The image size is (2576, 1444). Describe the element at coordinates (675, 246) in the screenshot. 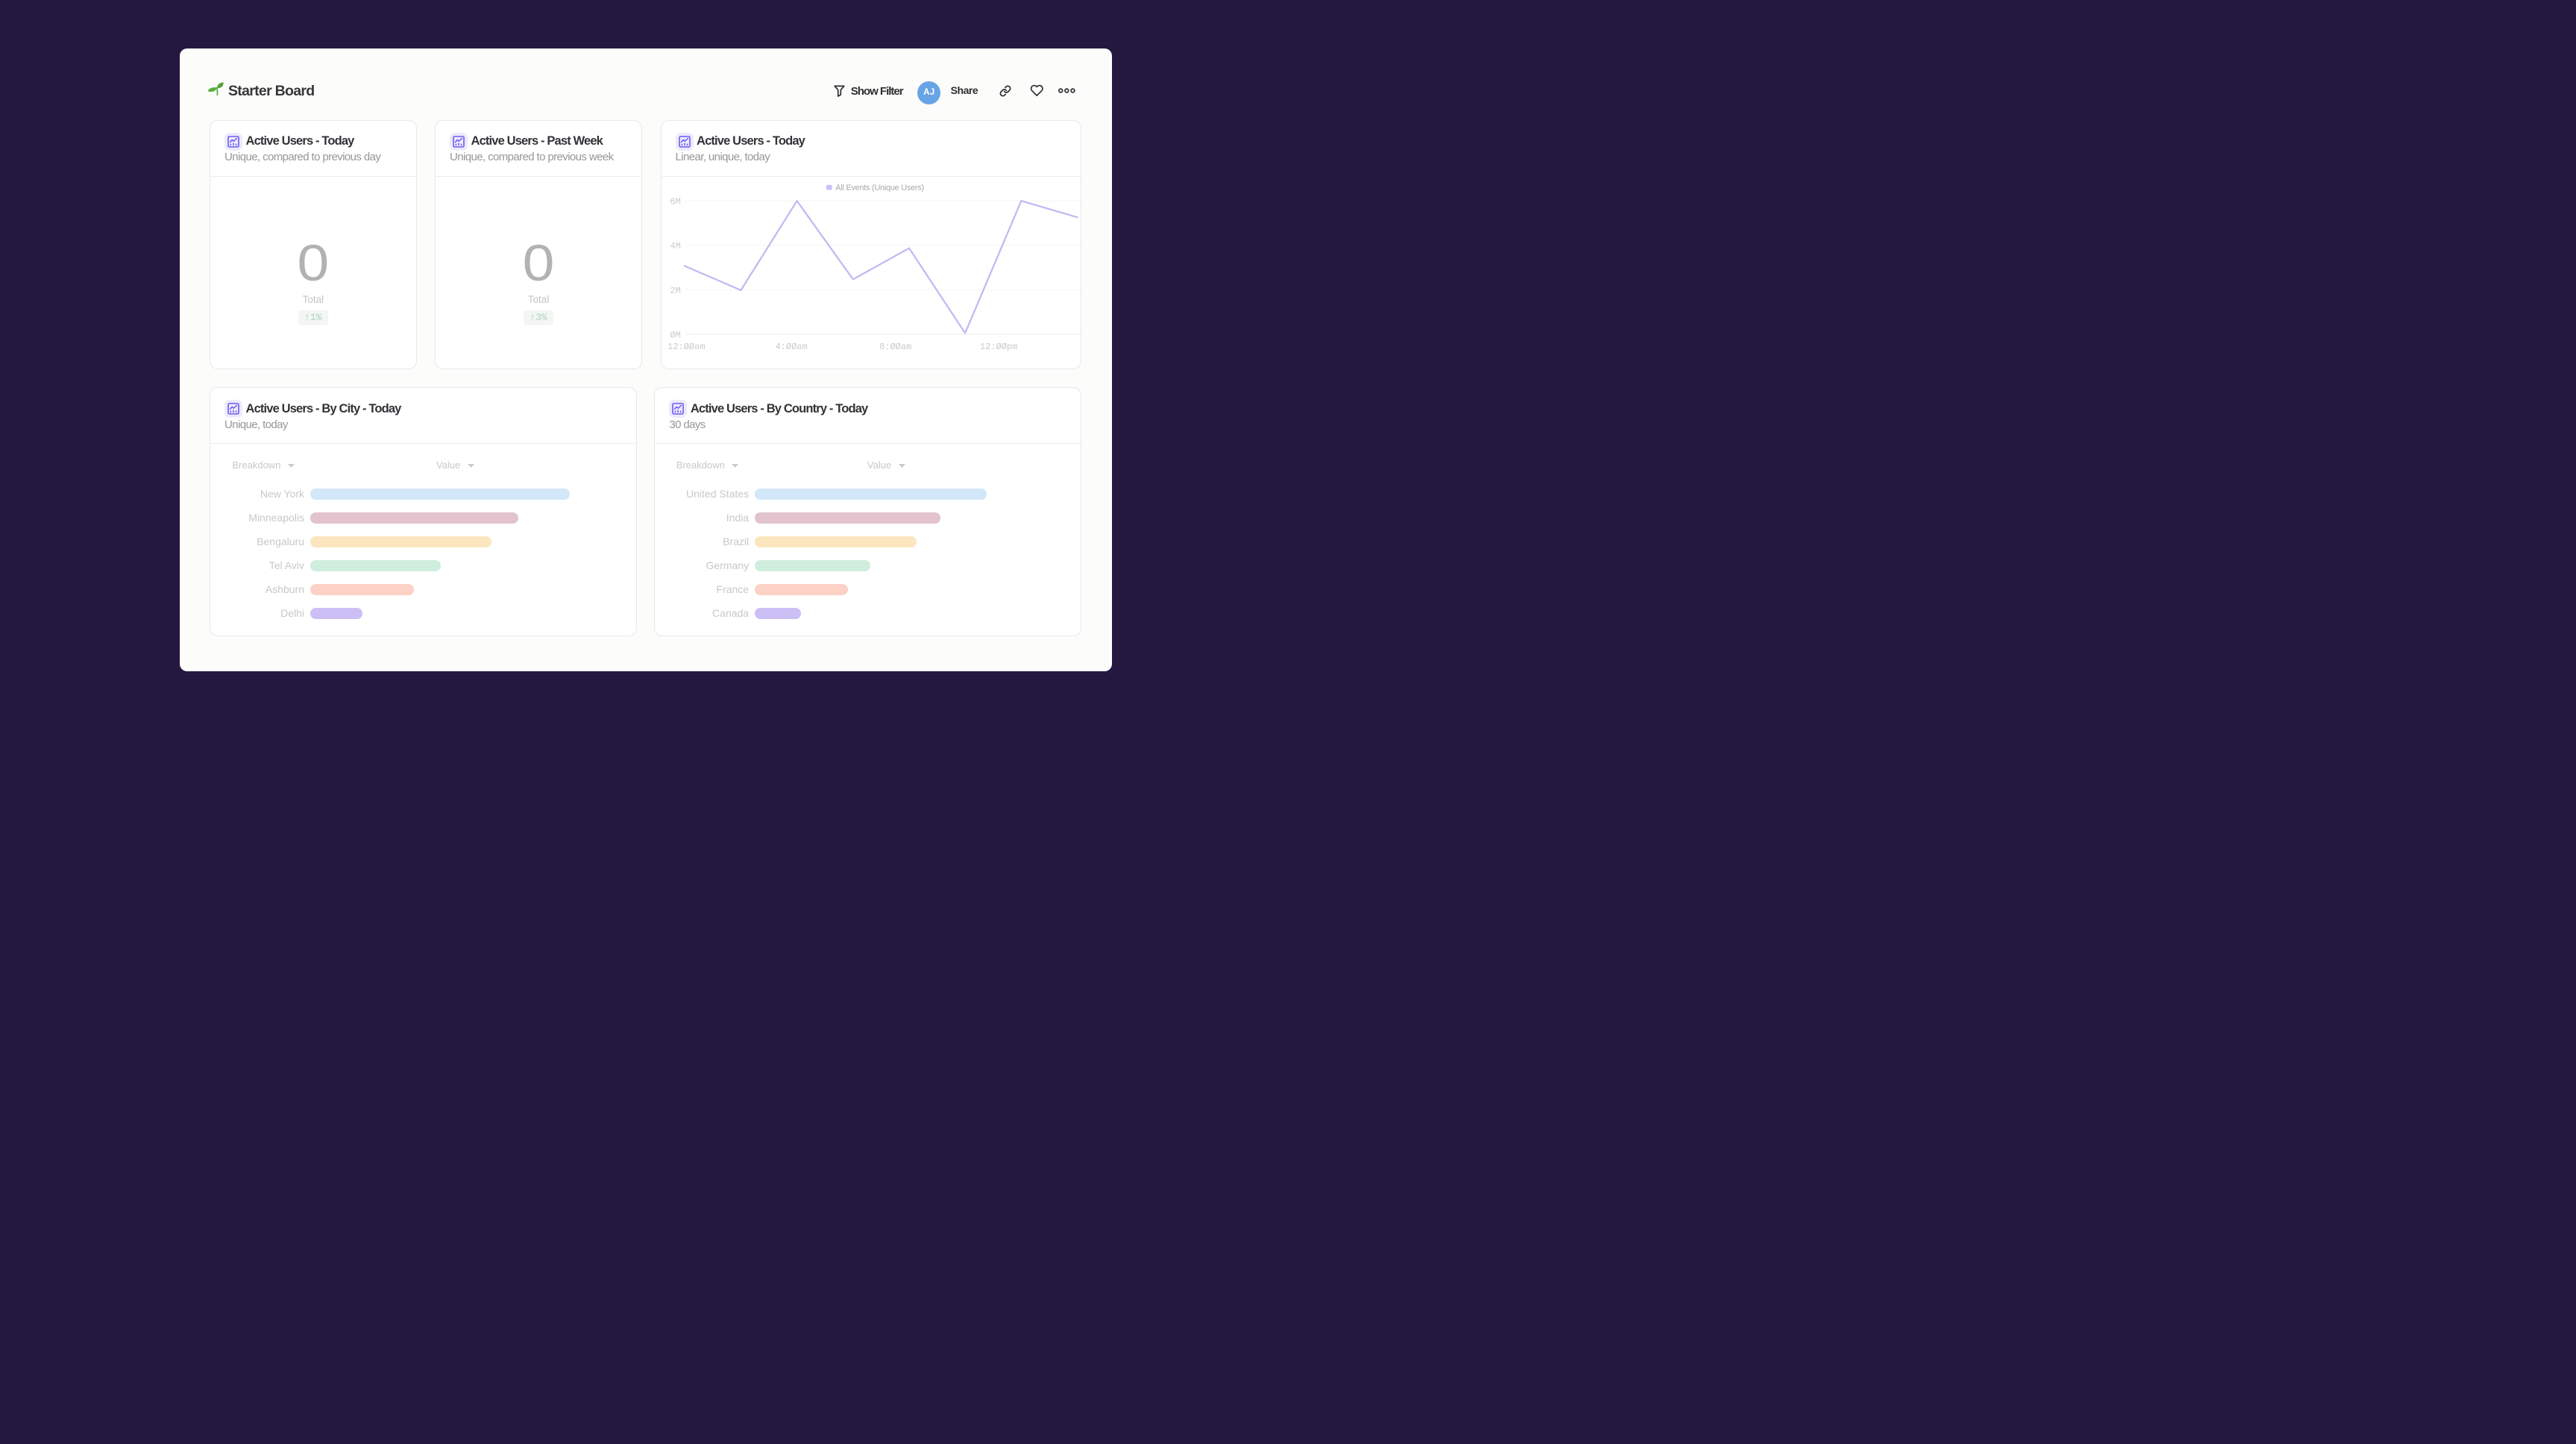

I see `svg-text: 4M` at that location.